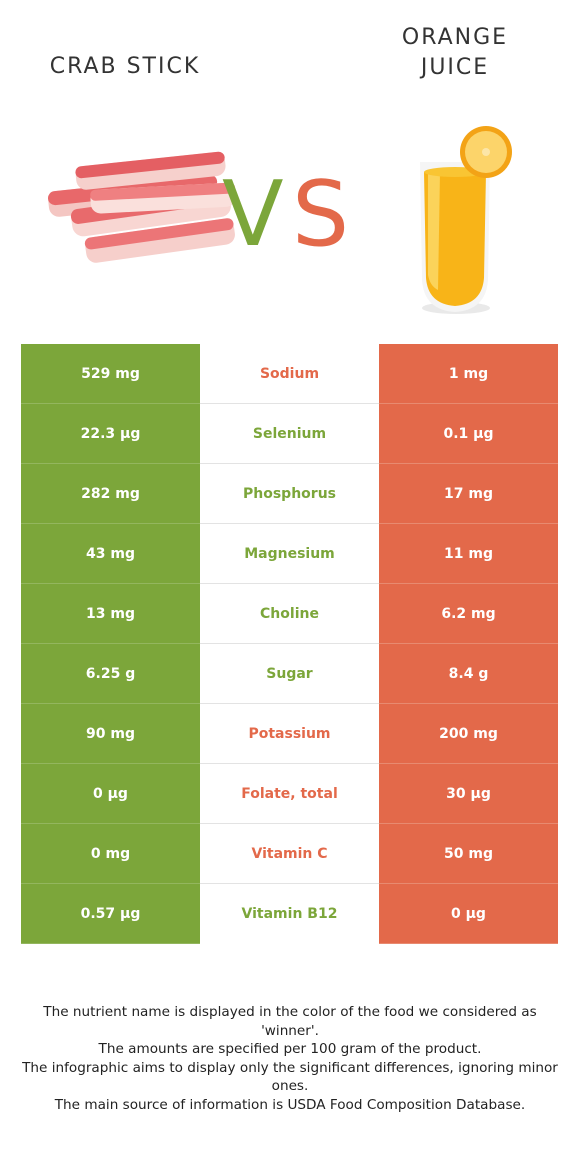 The image size is (580, 1174). I want to click on food-right-name-line1: ORANGE, so click(455, 37).